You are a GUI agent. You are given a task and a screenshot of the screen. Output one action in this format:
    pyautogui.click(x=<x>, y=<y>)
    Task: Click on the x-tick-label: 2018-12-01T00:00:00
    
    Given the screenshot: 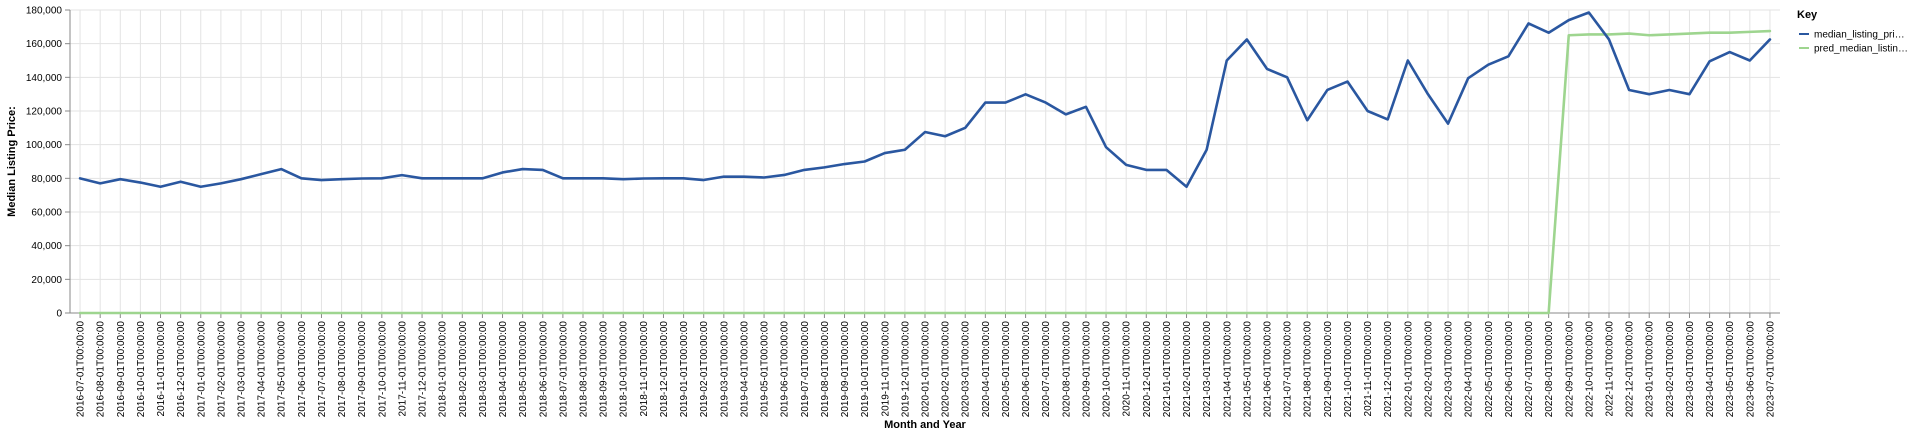 What is the action you would take?
    pyautogui.click(x=664, y=369)
    